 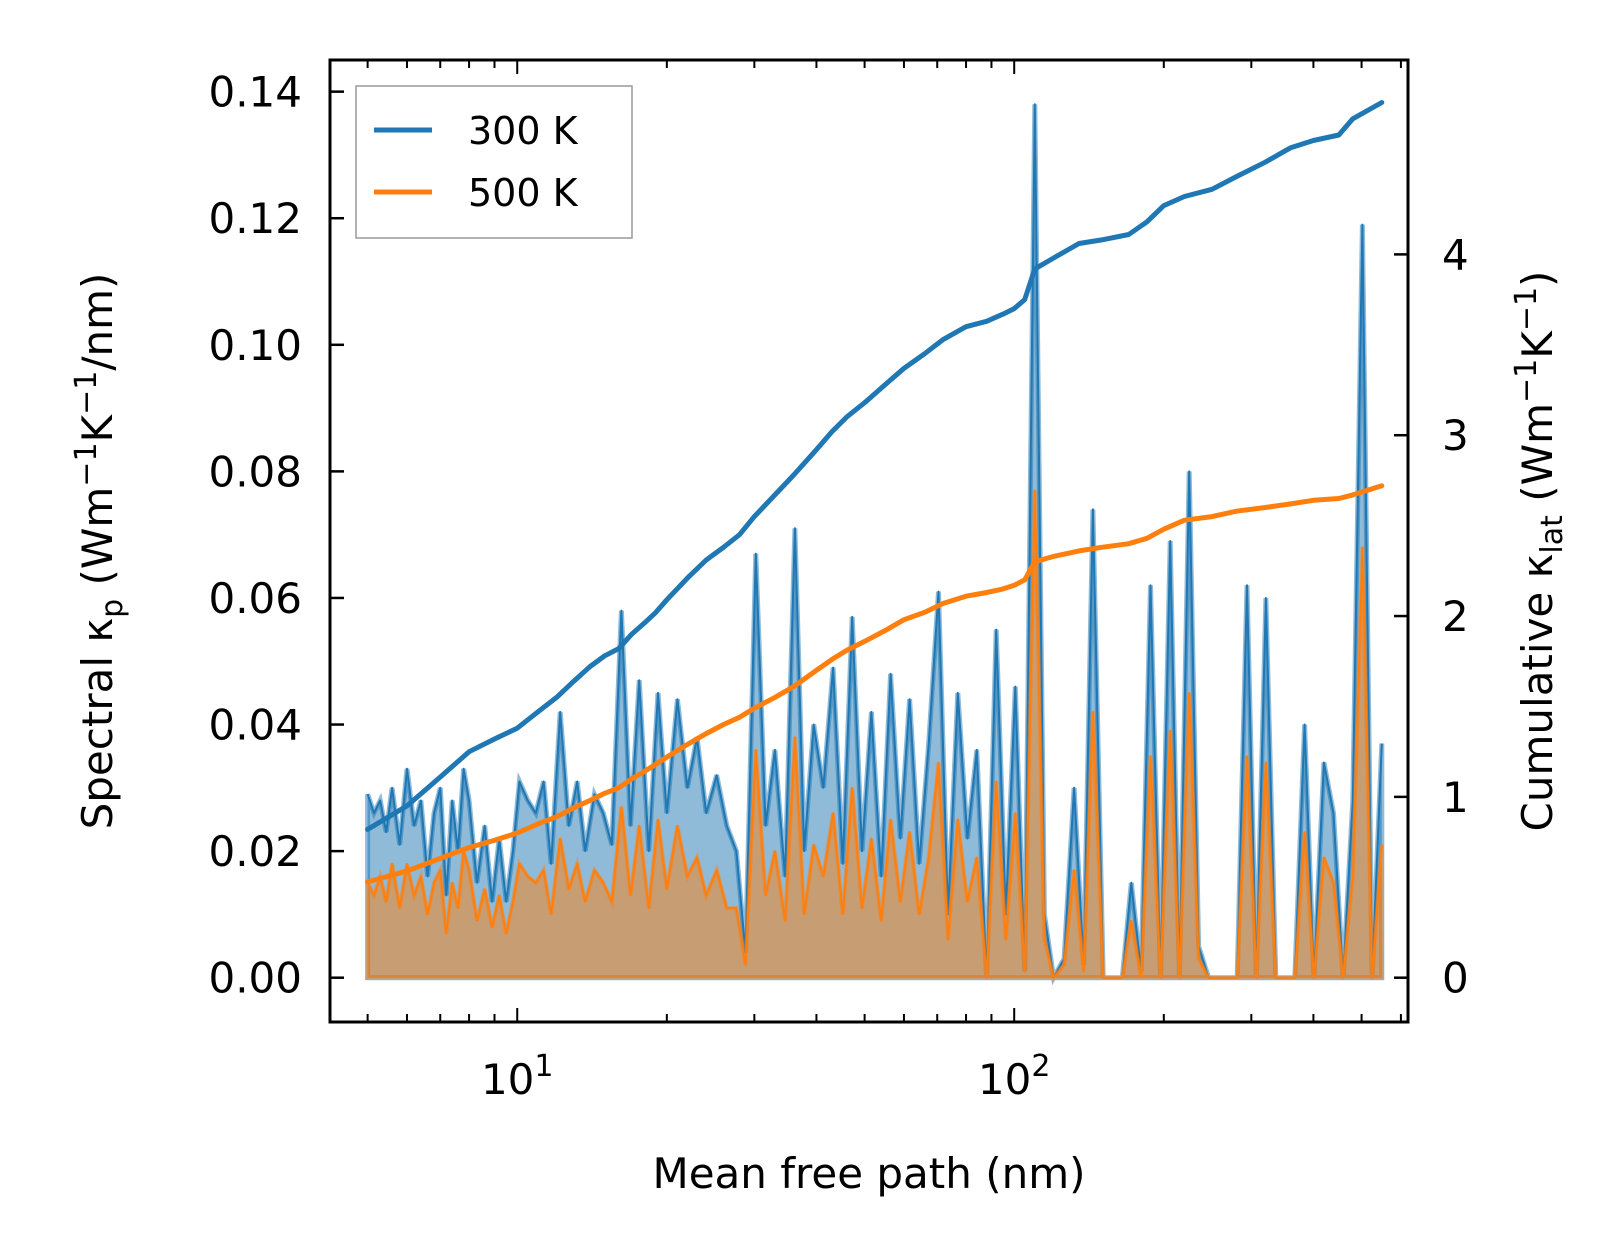 I want to click on y-right-axis-title: Cumulative κlat (Wm−1K−1), so click(x=1539, y=551).